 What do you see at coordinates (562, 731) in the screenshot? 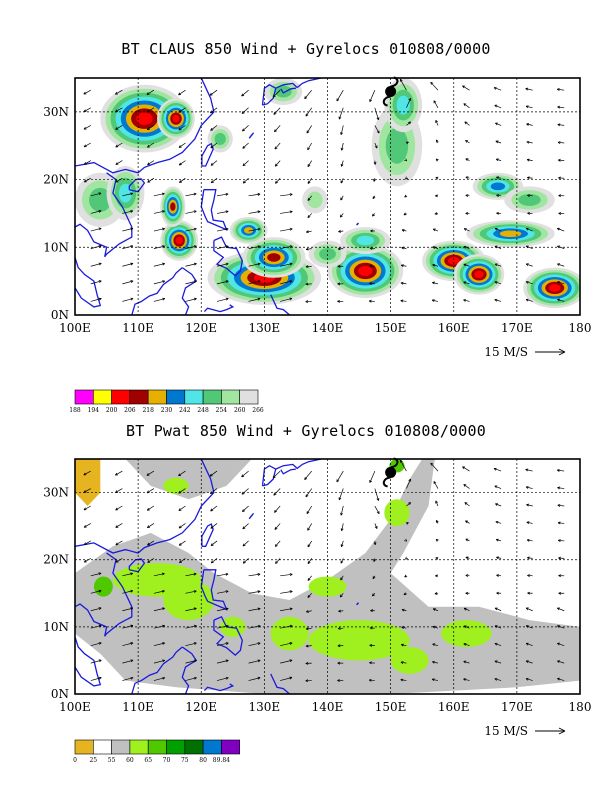
I see `reference-vector-arrow` at bounding box center [562, 731].